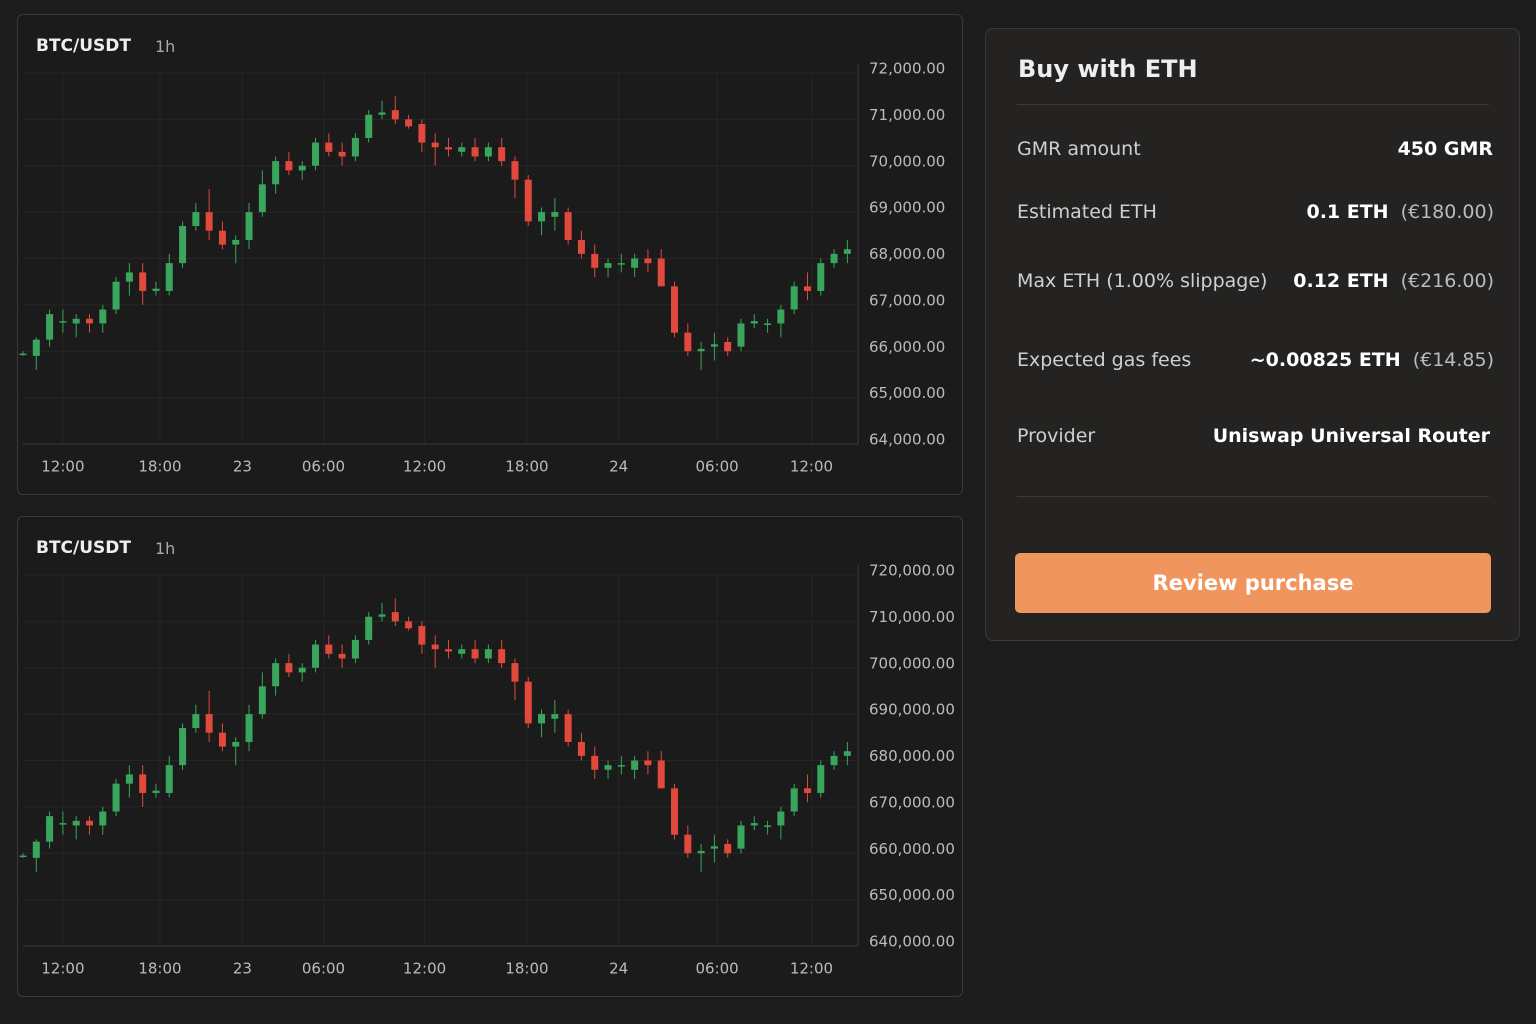 The width and height of the screenshot is (1536, 1024). Describe the element at coordinates (907, 347) in the screenshot. I see `y-tick-label: 66,000.00` at that location.